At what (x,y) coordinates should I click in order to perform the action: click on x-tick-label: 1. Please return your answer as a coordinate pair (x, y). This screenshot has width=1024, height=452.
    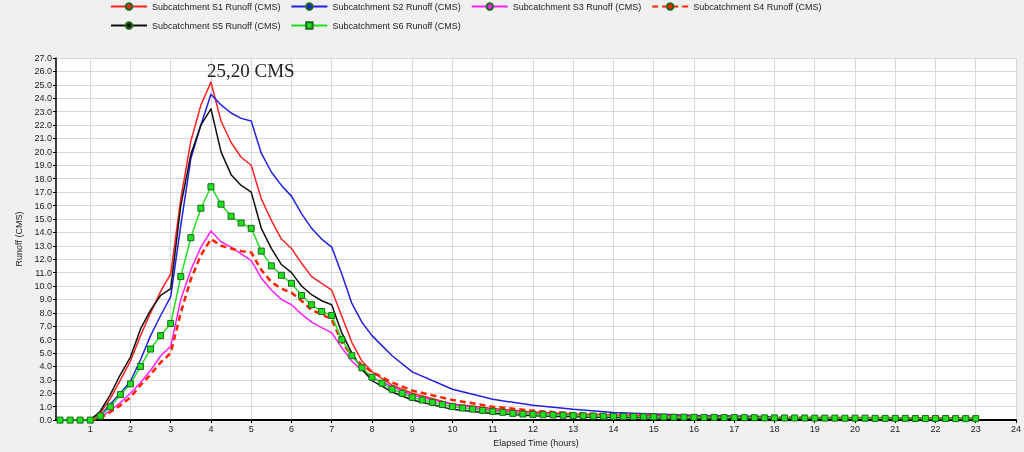
    Looking at the image, I should click on (90, 428).